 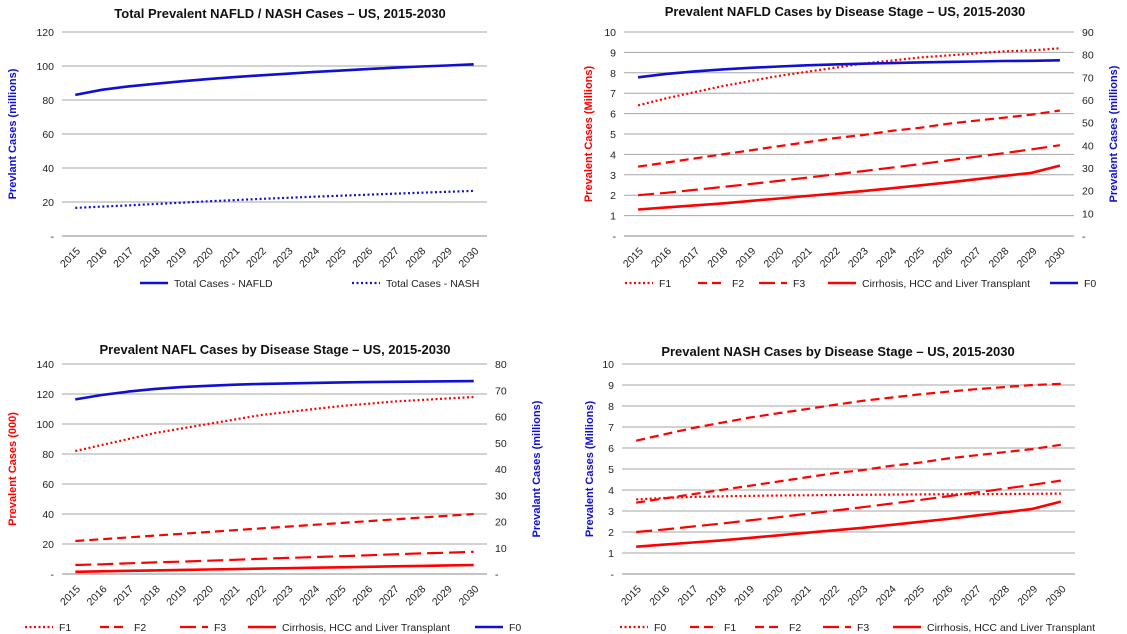 What do you see at coordinates (48, 545) in the screenshot?
I see `y-tick-label: 20` at bounding box center [48, 545].